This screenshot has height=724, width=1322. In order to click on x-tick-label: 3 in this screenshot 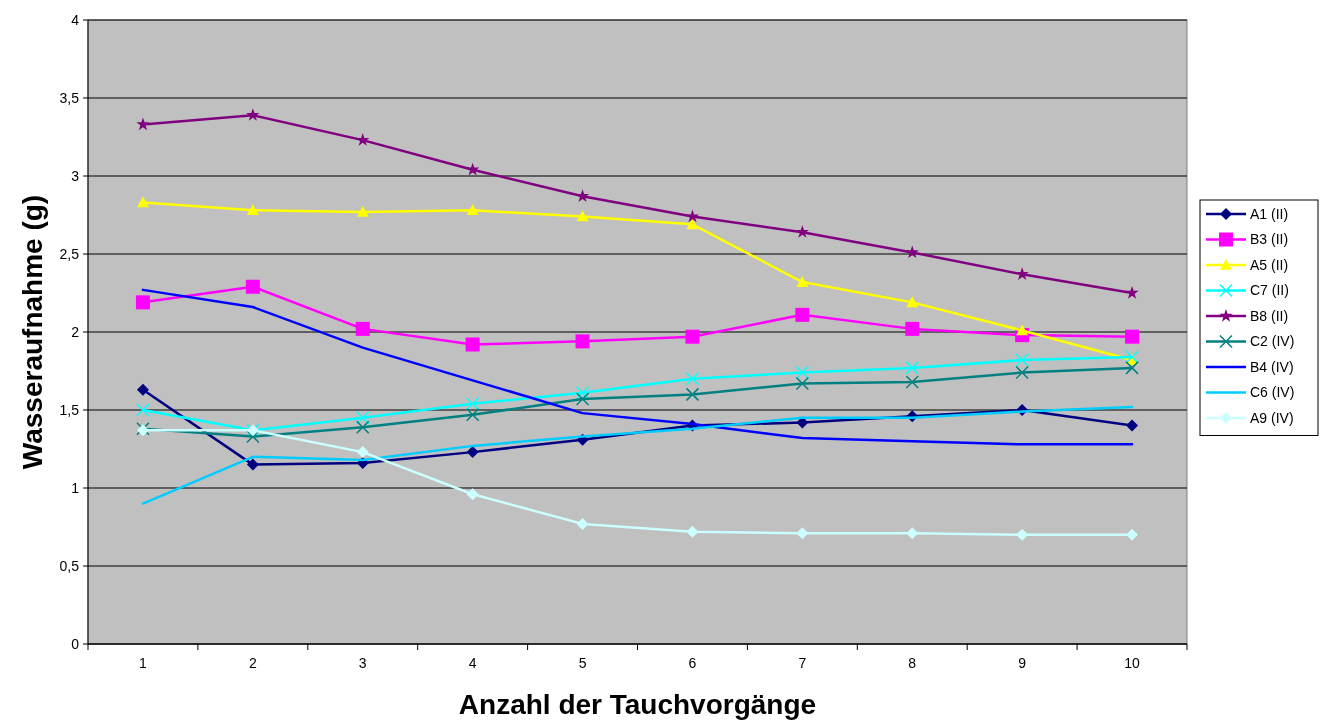, I will do `click(362, 663)`.